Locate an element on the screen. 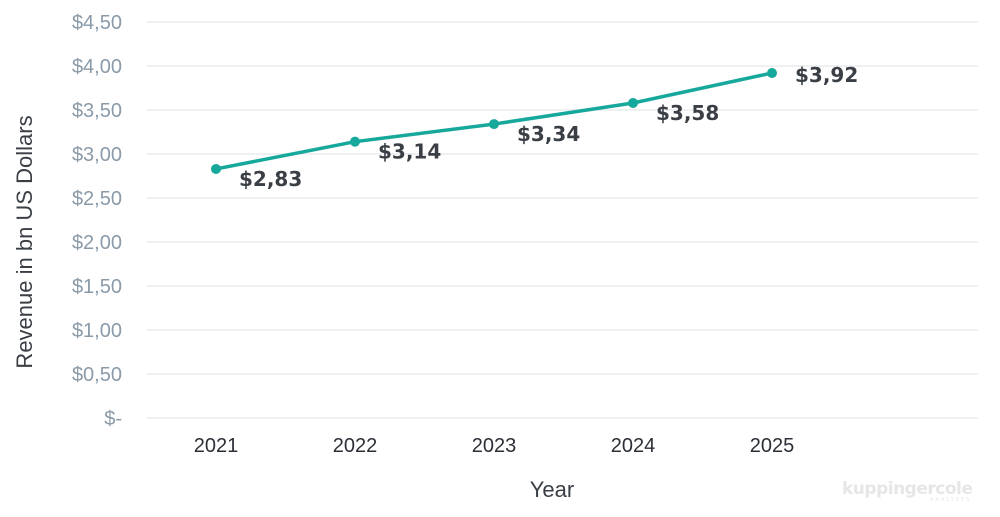 This screenshot has width=1000, height=517. y-axis-title: Revenue in bn US Dollars is located at coordinates (24, 241).